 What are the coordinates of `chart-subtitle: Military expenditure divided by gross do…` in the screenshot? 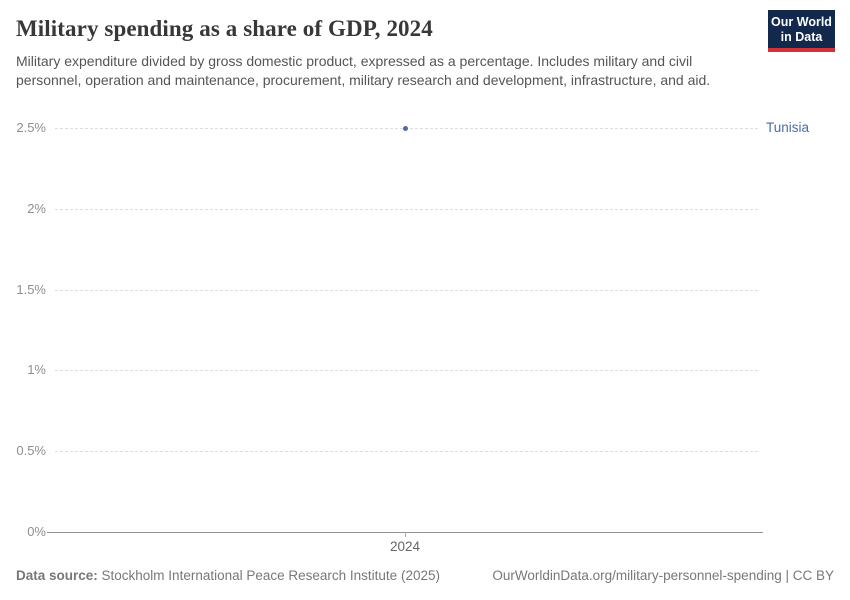 It's located at (363, 70).